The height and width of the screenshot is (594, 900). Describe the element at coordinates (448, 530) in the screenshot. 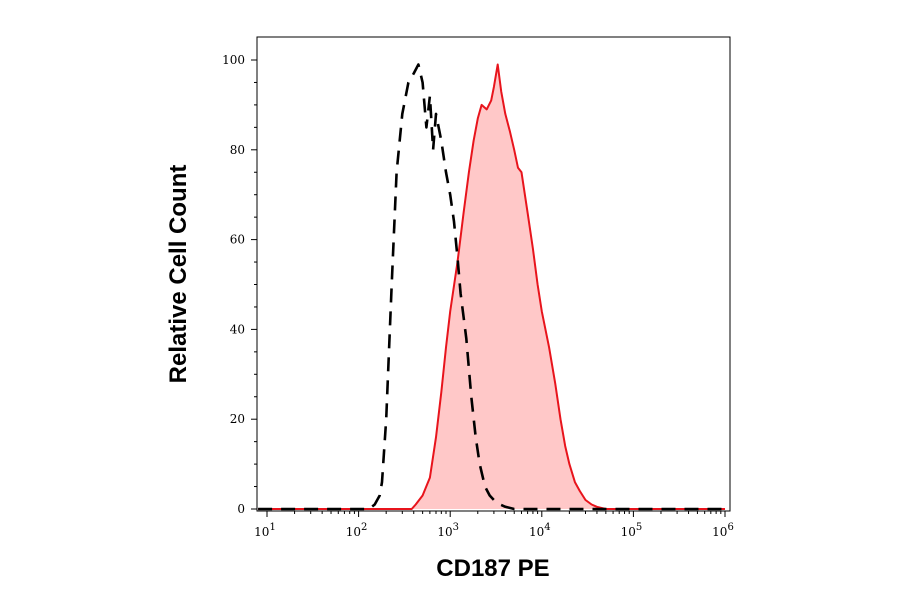

I see `x-tick-label: 10³` at that location.